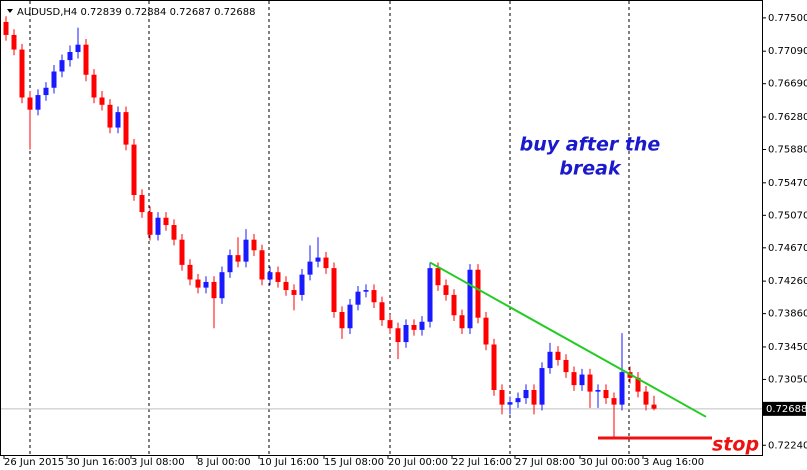 The height and width of the screenshot is (470, 807). I want to click on y-tick-label: 0.75070, so click(787, 215).